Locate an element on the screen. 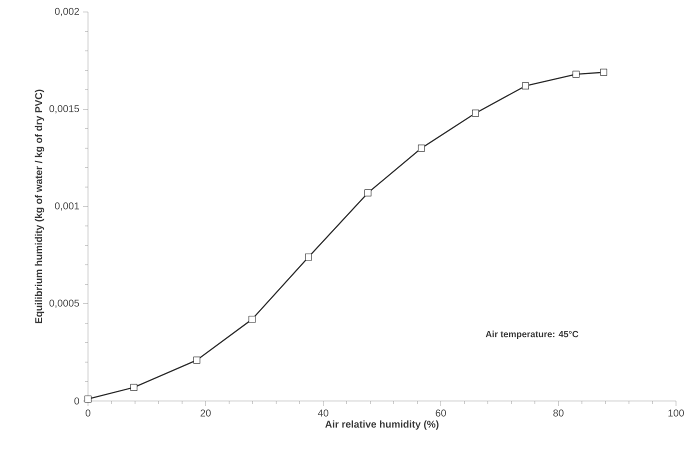 The width and height of the screenshot is (695, 460). x-tick-label: 40 is located at coordinates (323, 413).